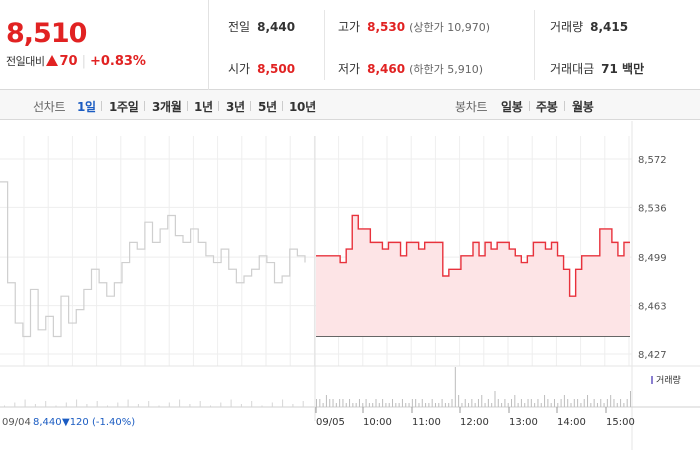 This screenshot has height=454, width=700. What do you see at coordinates (113, 422) in the screenshot?
I see `prev-day-change-pct: (-1.40%)` at bounding box center [113, 422].